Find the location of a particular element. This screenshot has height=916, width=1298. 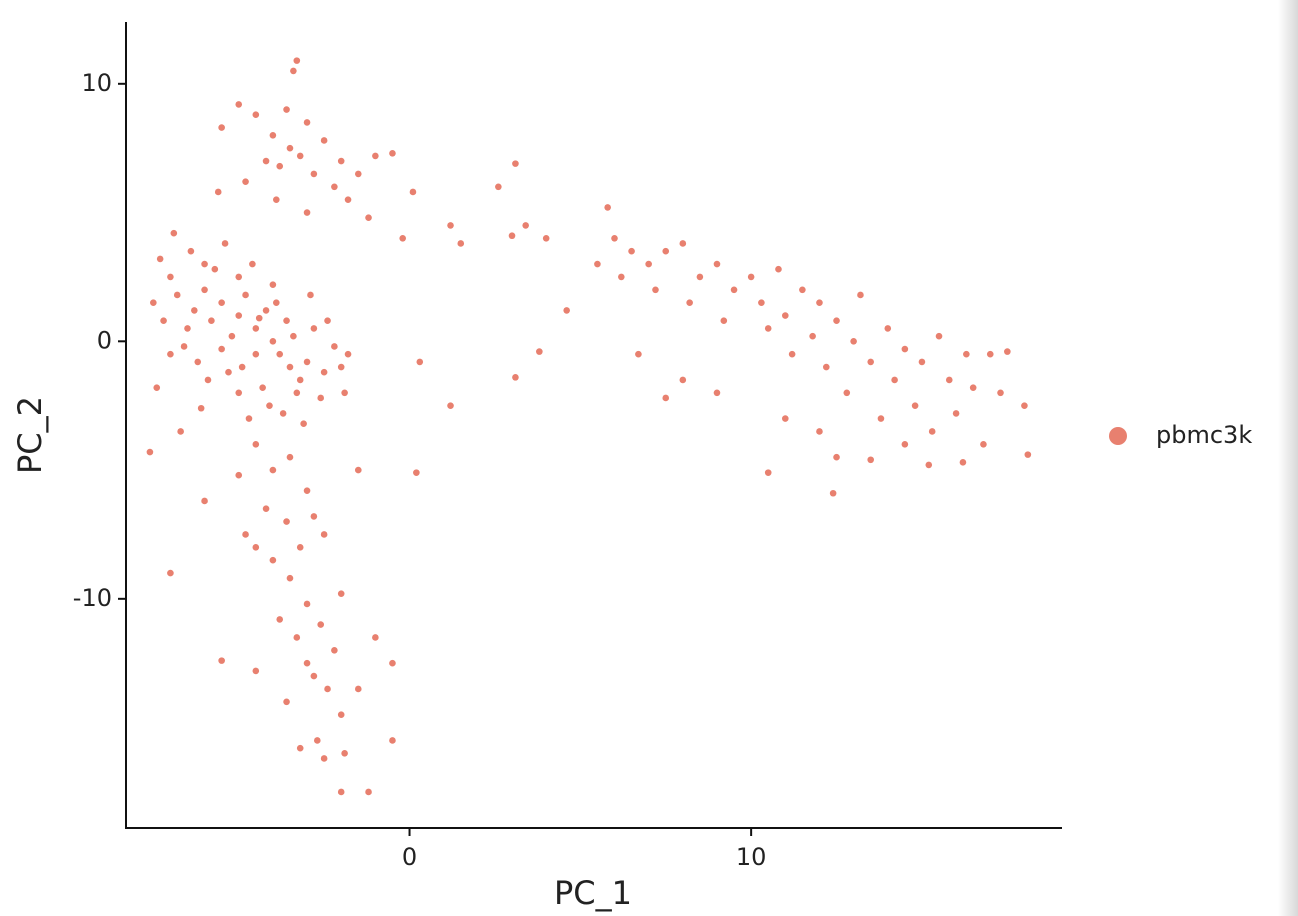

window-edge is located at coordinates (1288, 458).